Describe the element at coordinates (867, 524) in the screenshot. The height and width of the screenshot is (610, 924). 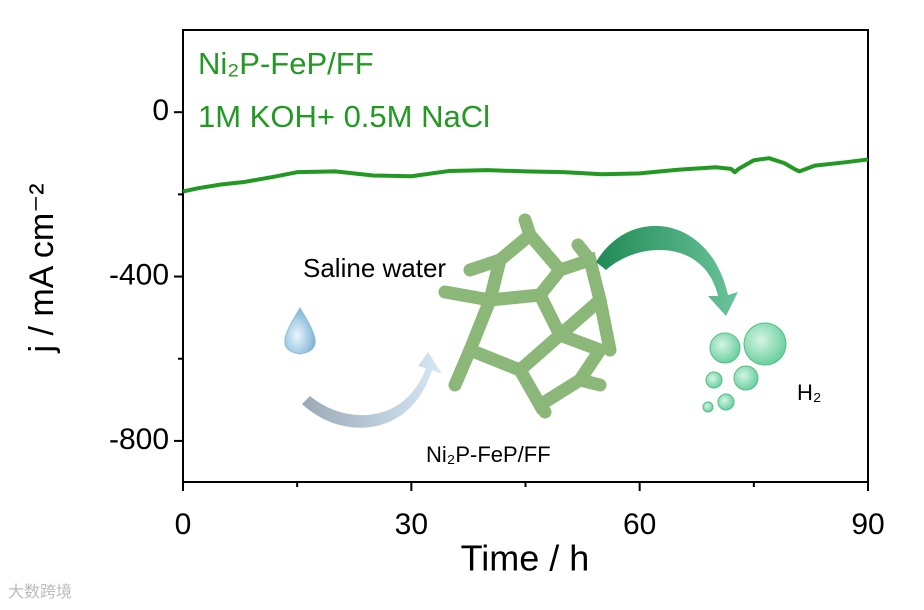
I see `x-tick-label: 90` at that location.